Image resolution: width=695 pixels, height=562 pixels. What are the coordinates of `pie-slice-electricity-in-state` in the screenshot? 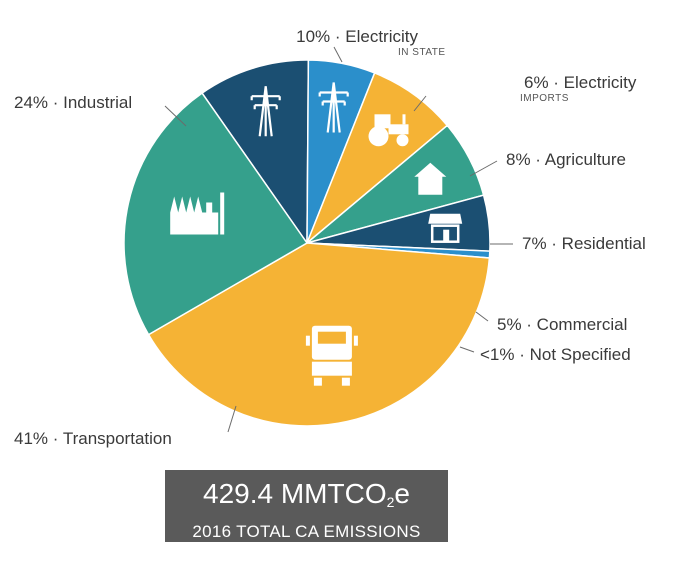 It's located at (255, 152).